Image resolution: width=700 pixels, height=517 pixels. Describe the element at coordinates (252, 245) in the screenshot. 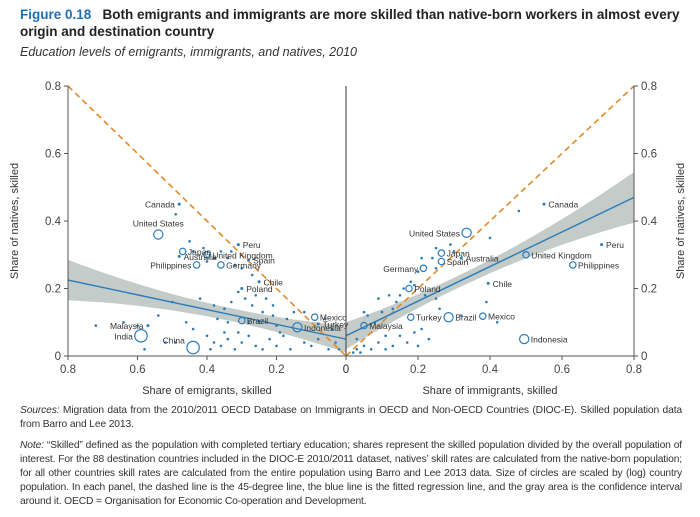

I see `point-label: Peru` at that location.